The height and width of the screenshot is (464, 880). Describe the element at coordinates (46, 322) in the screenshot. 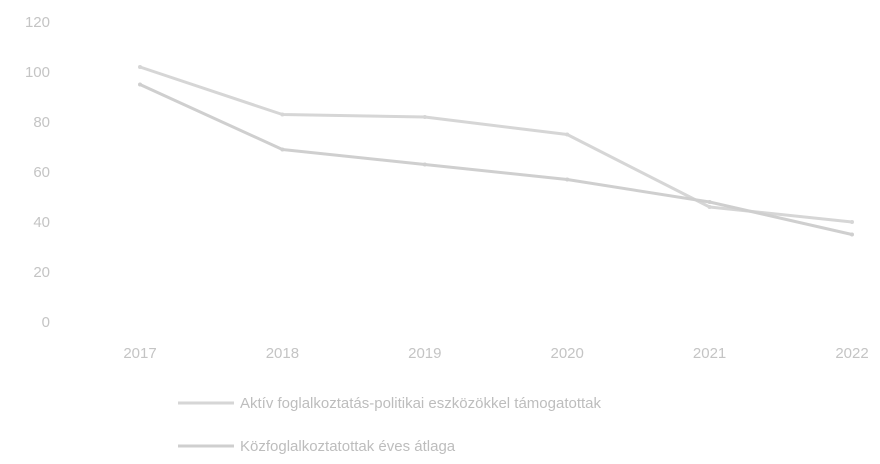

I see `y-tick-label: 0` at that location.